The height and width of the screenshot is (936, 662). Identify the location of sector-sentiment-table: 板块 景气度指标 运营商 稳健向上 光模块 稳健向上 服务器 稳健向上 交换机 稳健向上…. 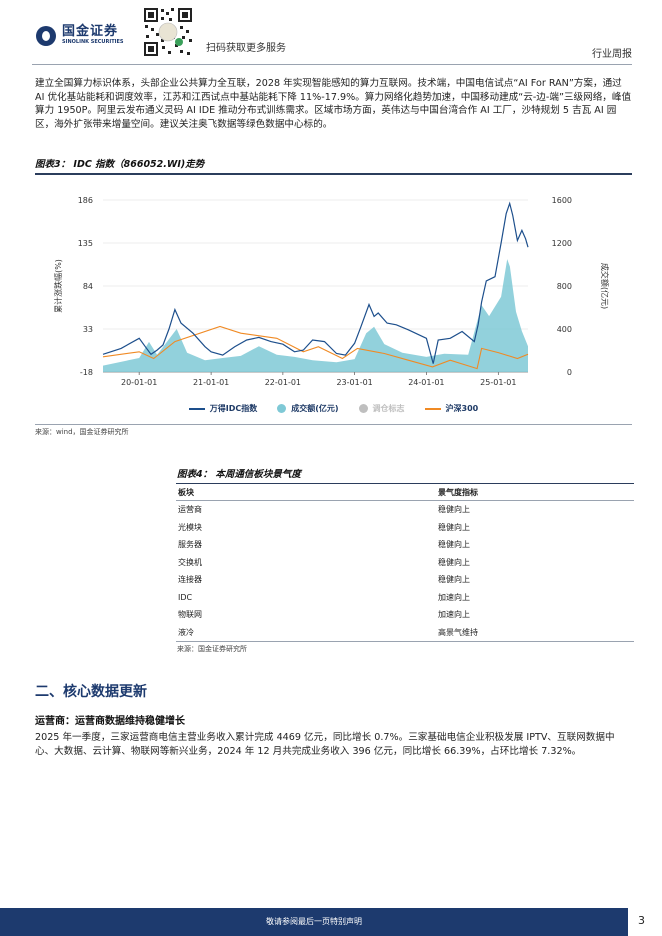
(405, 562).